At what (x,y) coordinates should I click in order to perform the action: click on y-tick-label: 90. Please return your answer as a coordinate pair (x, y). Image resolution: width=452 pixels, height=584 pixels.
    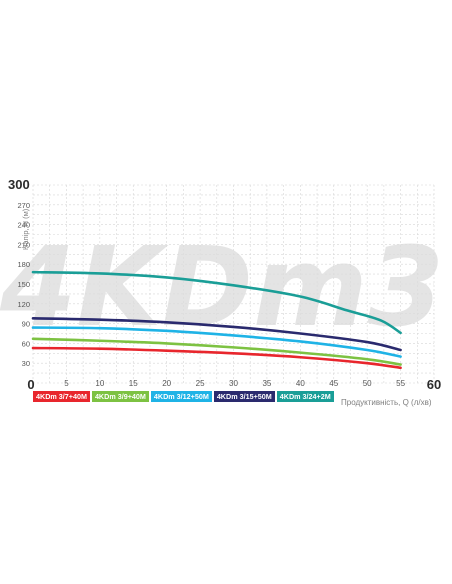
    Looking at the image, I should click on (26, 324).